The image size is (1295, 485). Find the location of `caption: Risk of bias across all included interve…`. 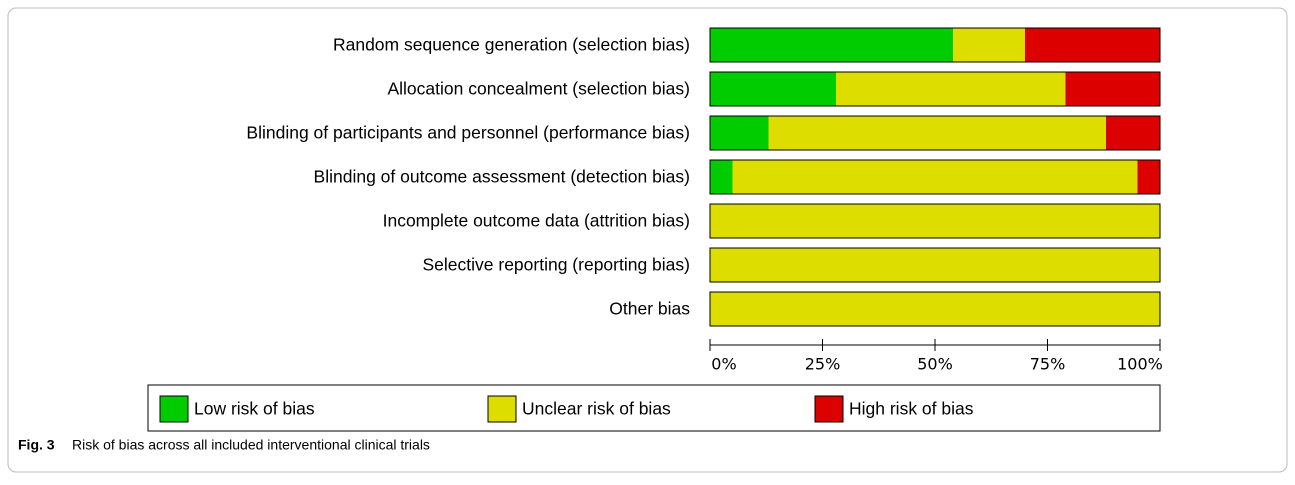

caption: Risk of bias across all included interve… is located at coordinates (251, 445).